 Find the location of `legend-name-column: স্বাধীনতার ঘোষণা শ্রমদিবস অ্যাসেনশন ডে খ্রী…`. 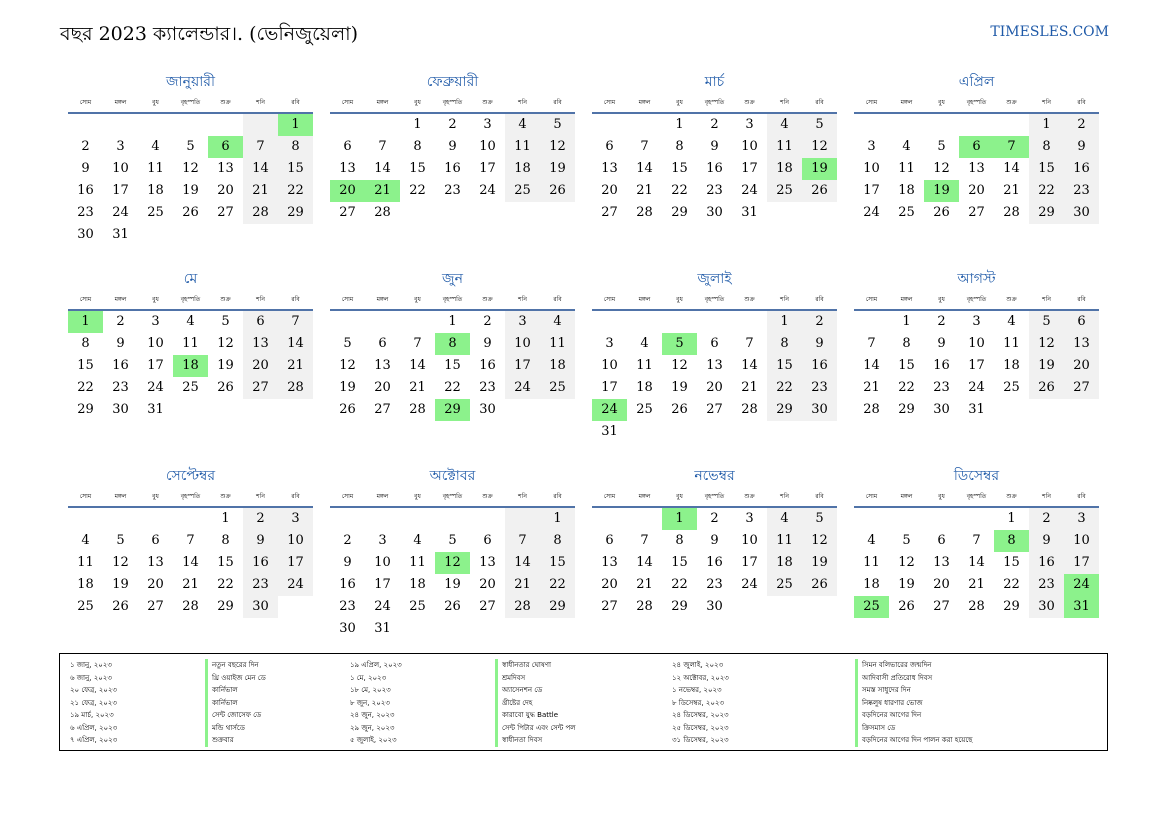

legend-name-column: স্বাধীনতার ঘোষণা শ্রমদিবস অ্যাসেনশন ডে খ্রী… is located at coordinates (535, 703).